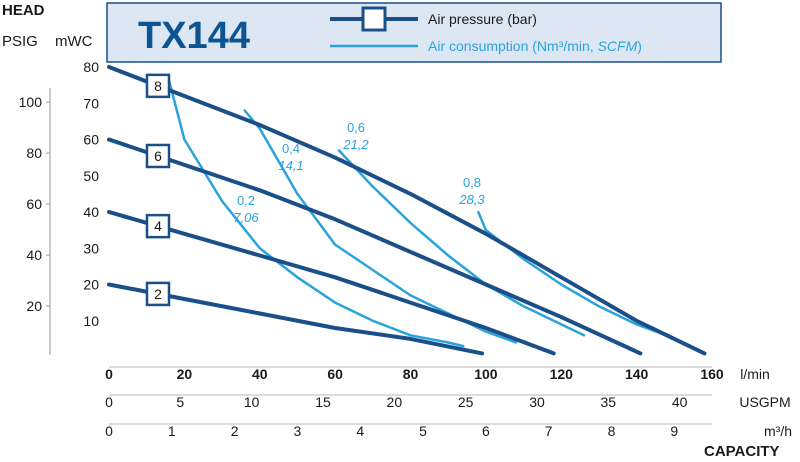 This screenshot has height=462, width=800. I want to click on pressure-label-4: 4, so click(158, 226).